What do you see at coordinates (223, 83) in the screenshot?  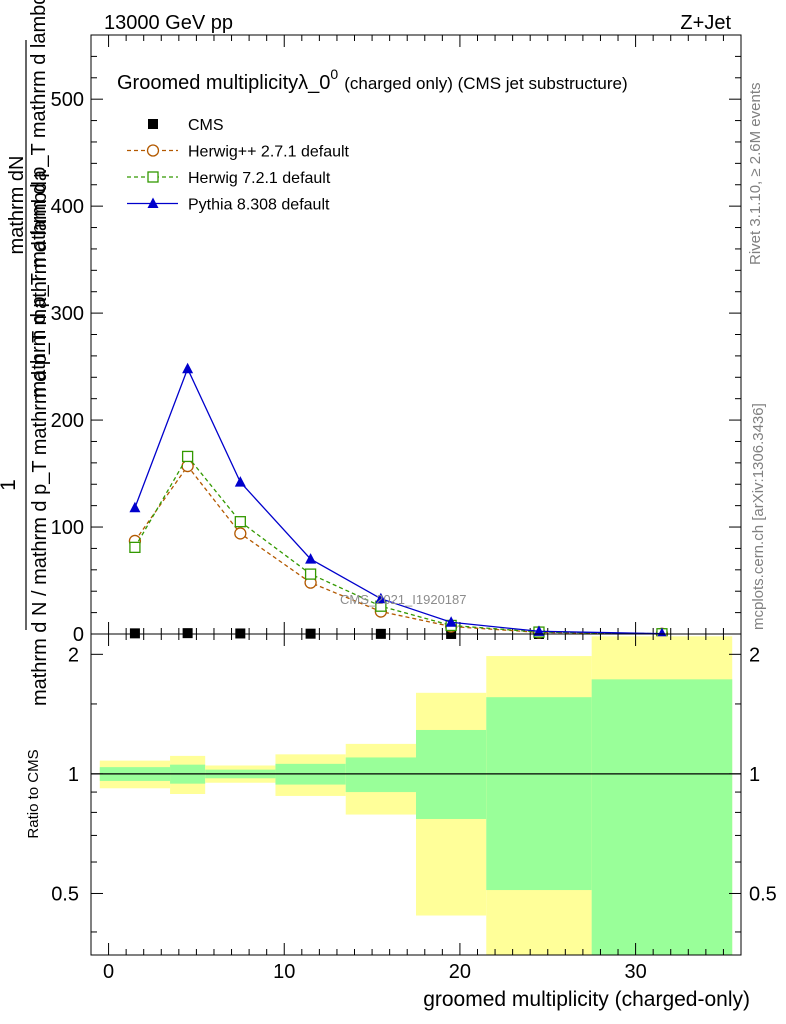 I see `plot-title-main: Groomed multiplicityλ_0` at bounding box center [223, 83].